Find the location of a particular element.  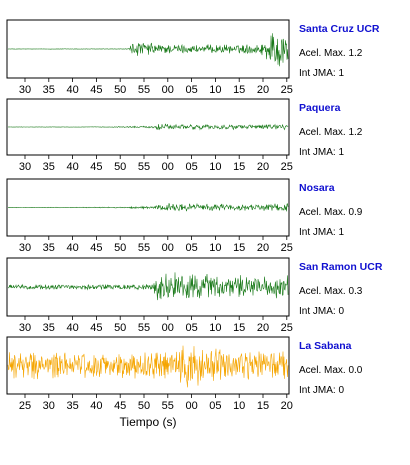

station-name: La Sabana is located at coordinates (325, 346).